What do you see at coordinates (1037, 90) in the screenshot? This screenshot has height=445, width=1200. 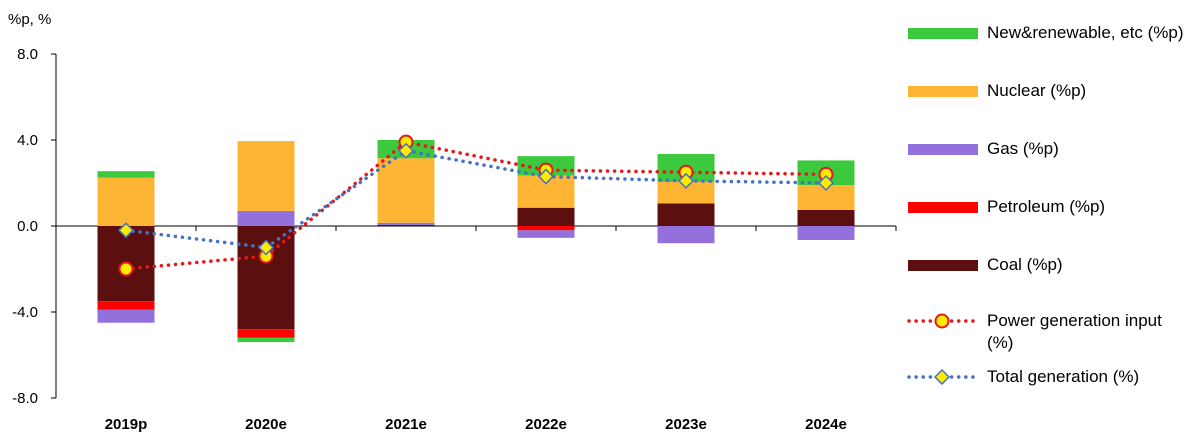 I see `legend-label-nuclear: Nuclear (%p)` at bounding box center [1037, 90].